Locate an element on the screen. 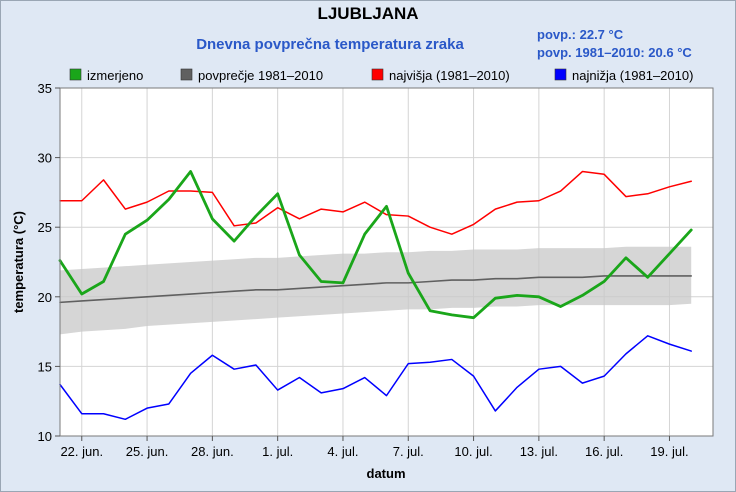 This screenshot has width=736, height=492. x-tick-label: 25. jun. is located at coordinates (147, 451).